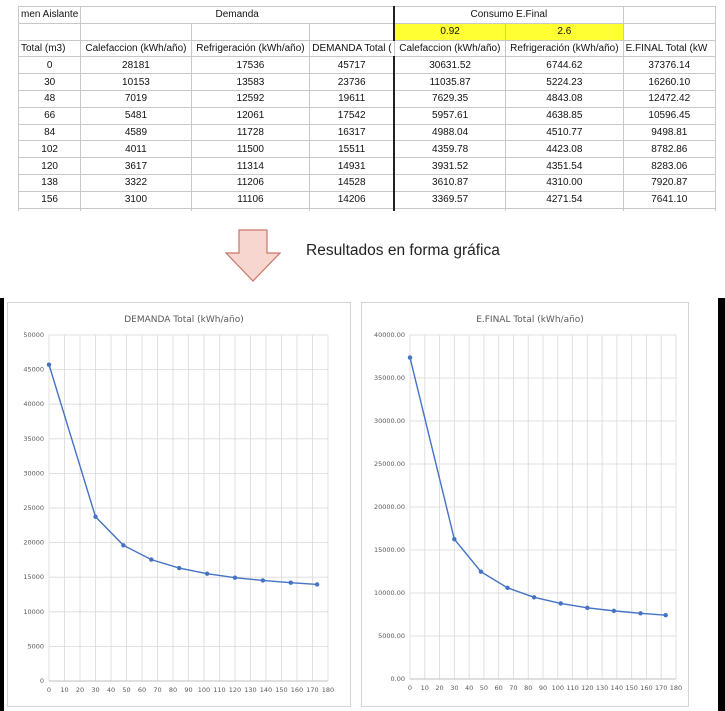  Describe the element at coordinates (564, 166) in the screenshot. I see `table-cell: 4351.54` at that location.